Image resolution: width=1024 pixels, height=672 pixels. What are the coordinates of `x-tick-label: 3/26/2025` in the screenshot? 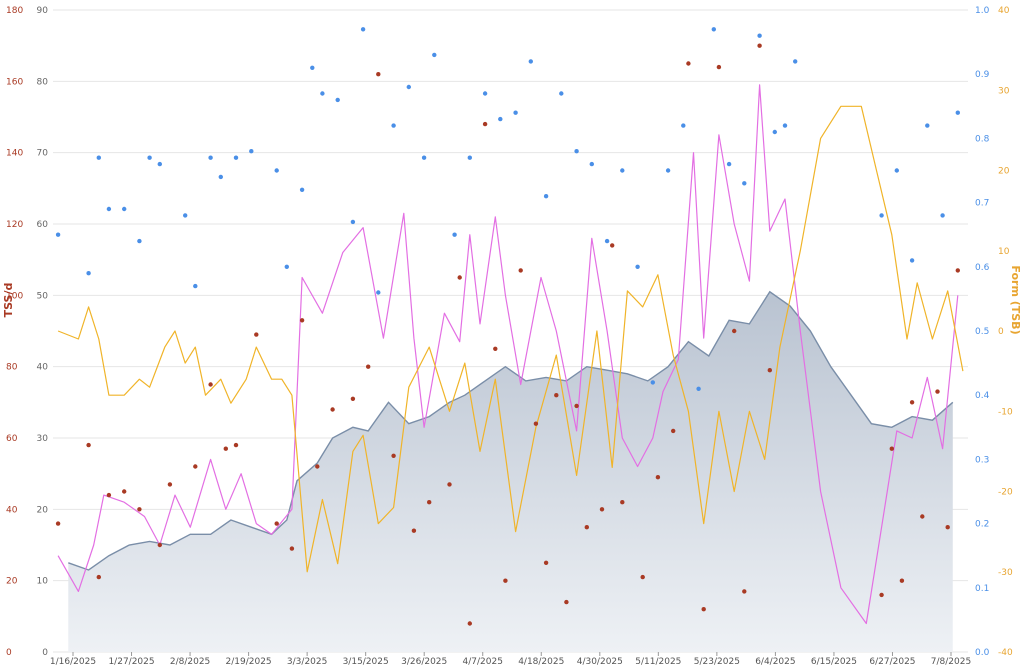 It's located at (424, 662).